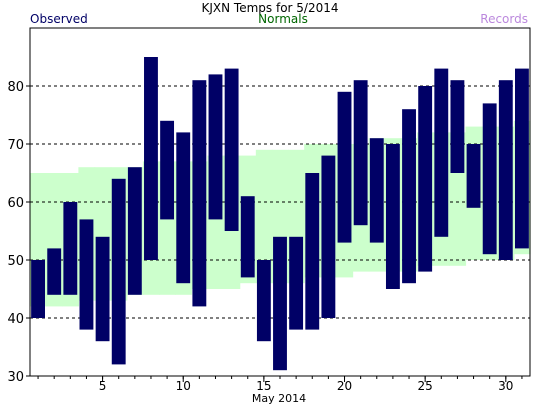 This screenshot has height=410, width=540. Describe the element at coordinates (283, 19) in the screenshot. I see `legend-normals: Normals` at that location.